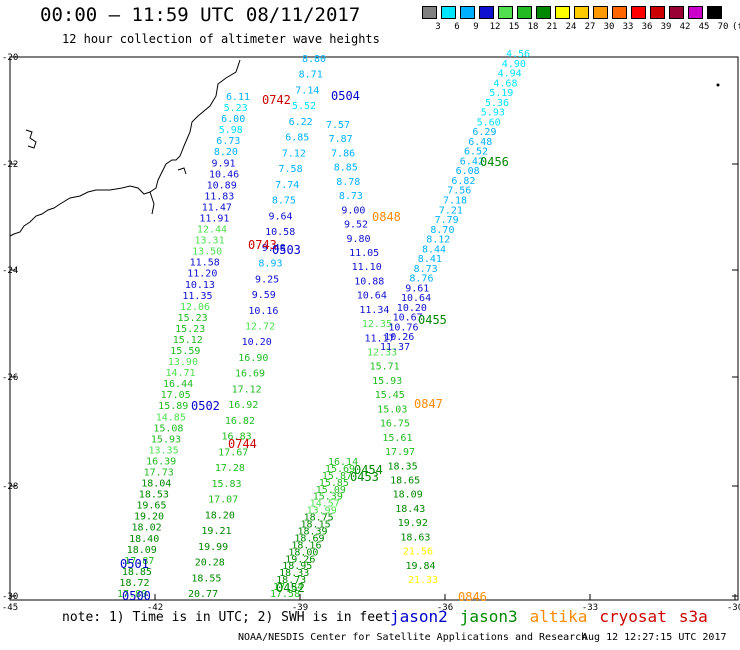 The width and height of the screenshot is (740, 650). I want to click on wave-height-value: 18.09, so click(408, 495).